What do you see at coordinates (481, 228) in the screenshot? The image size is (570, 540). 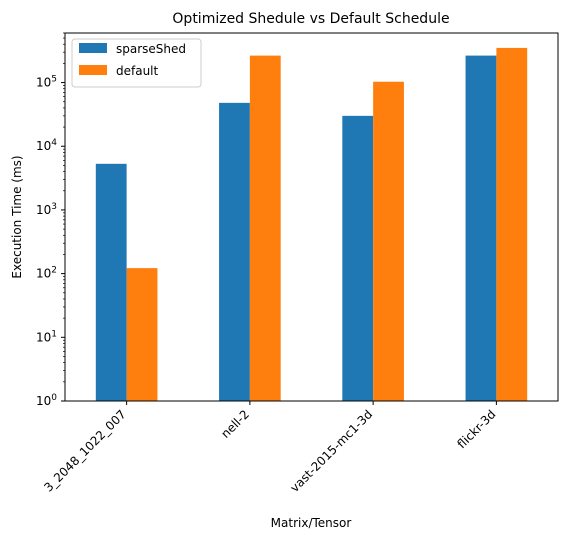 I see `bar-sparseshed-flickr-3d` at bounding box center [481, 228].